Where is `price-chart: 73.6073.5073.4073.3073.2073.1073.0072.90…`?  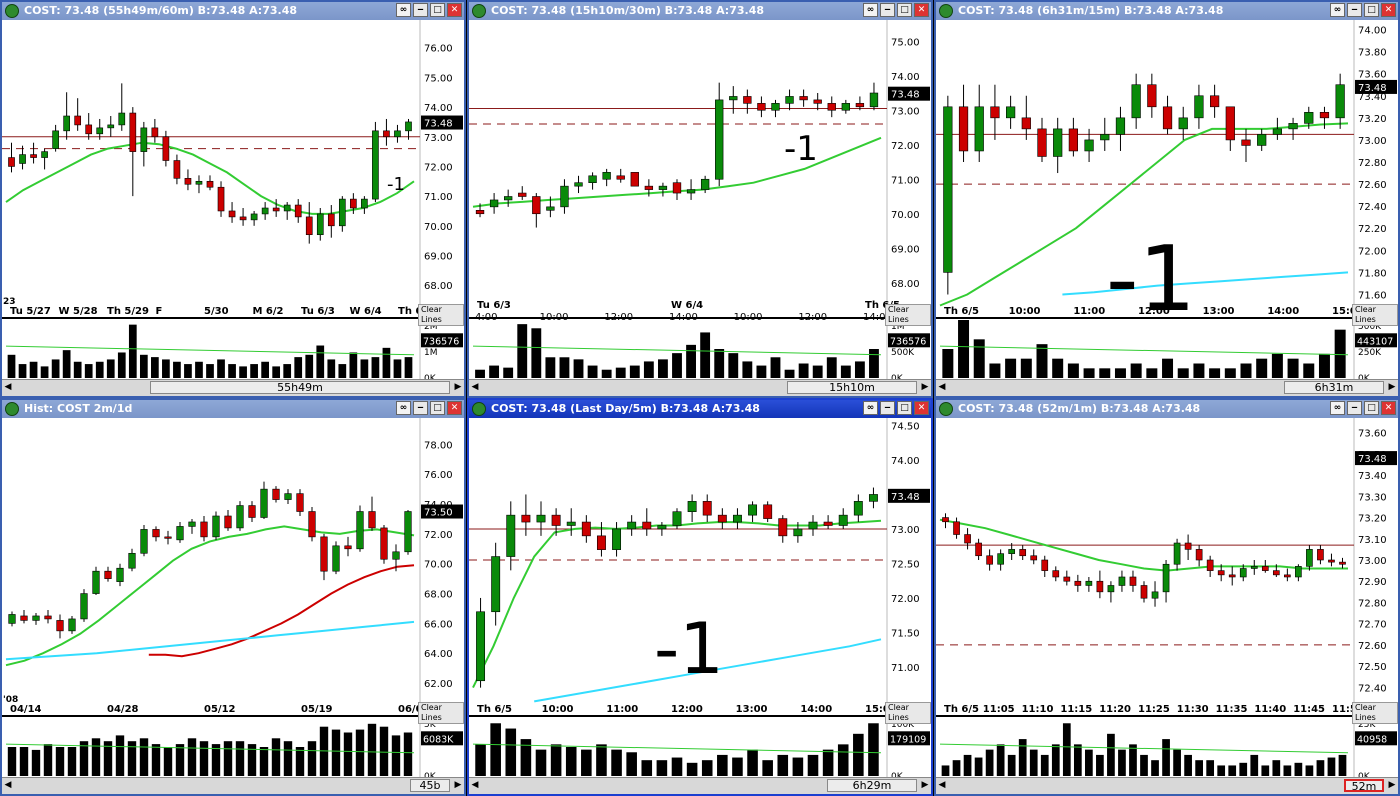
price-chart: 73.6073.5073.4073.3073.2073.1073.0072.90… is located at coordinates (1167, 598).